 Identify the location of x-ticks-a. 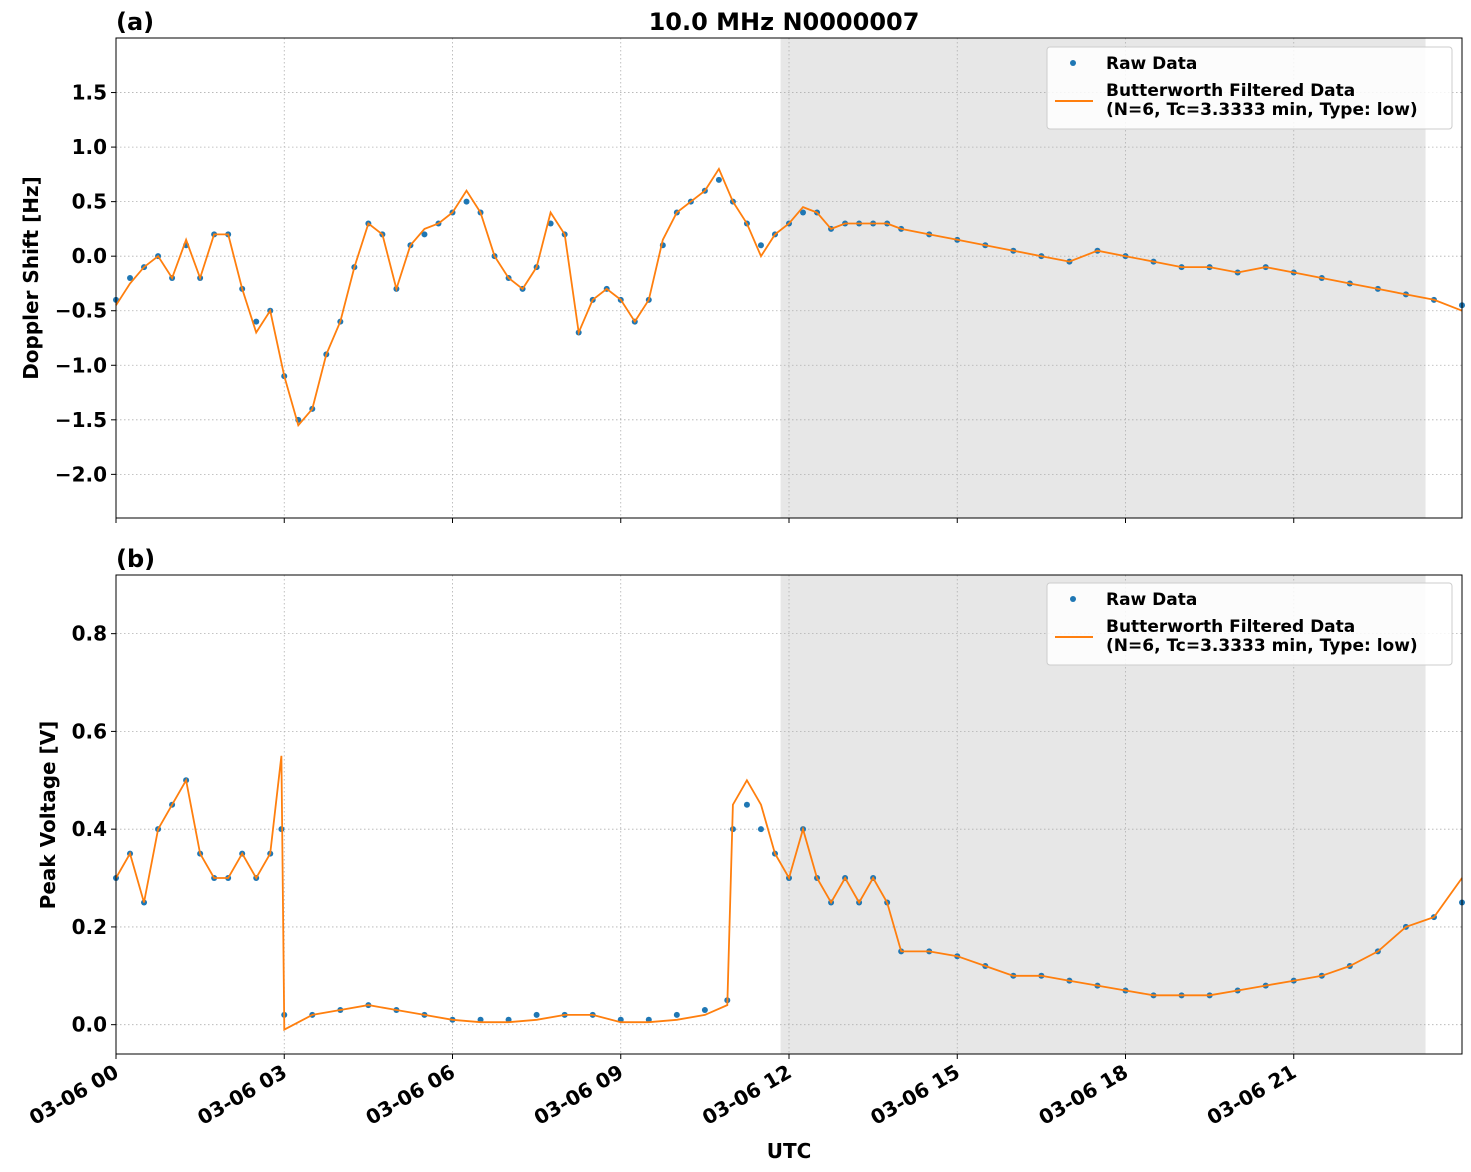
(705, 520).